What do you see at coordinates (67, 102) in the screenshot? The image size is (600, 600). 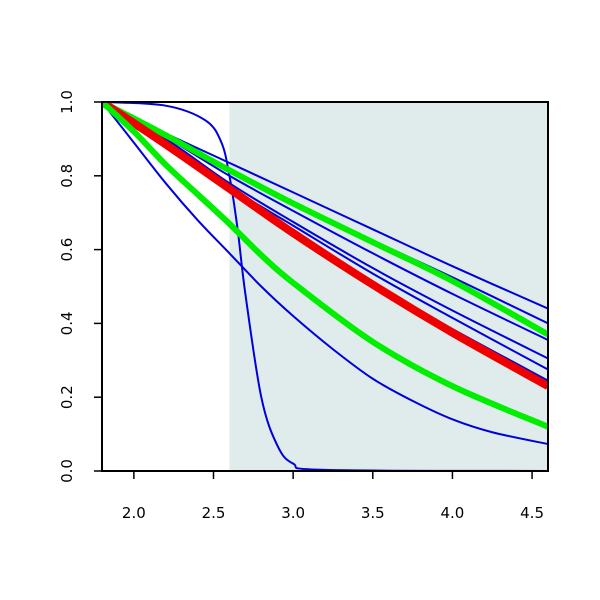 I see `y-tick-label: 1.0` at bounding box center [67, 102].